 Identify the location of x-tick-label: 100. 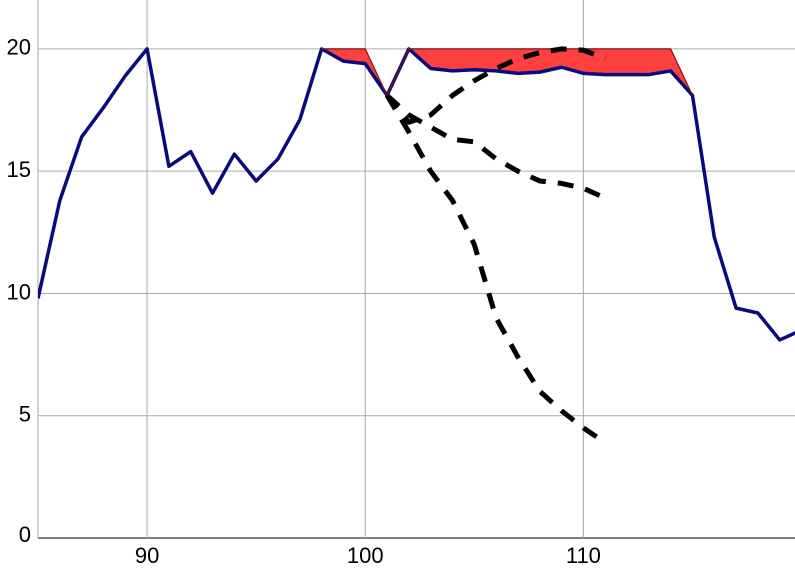
(365, 555).